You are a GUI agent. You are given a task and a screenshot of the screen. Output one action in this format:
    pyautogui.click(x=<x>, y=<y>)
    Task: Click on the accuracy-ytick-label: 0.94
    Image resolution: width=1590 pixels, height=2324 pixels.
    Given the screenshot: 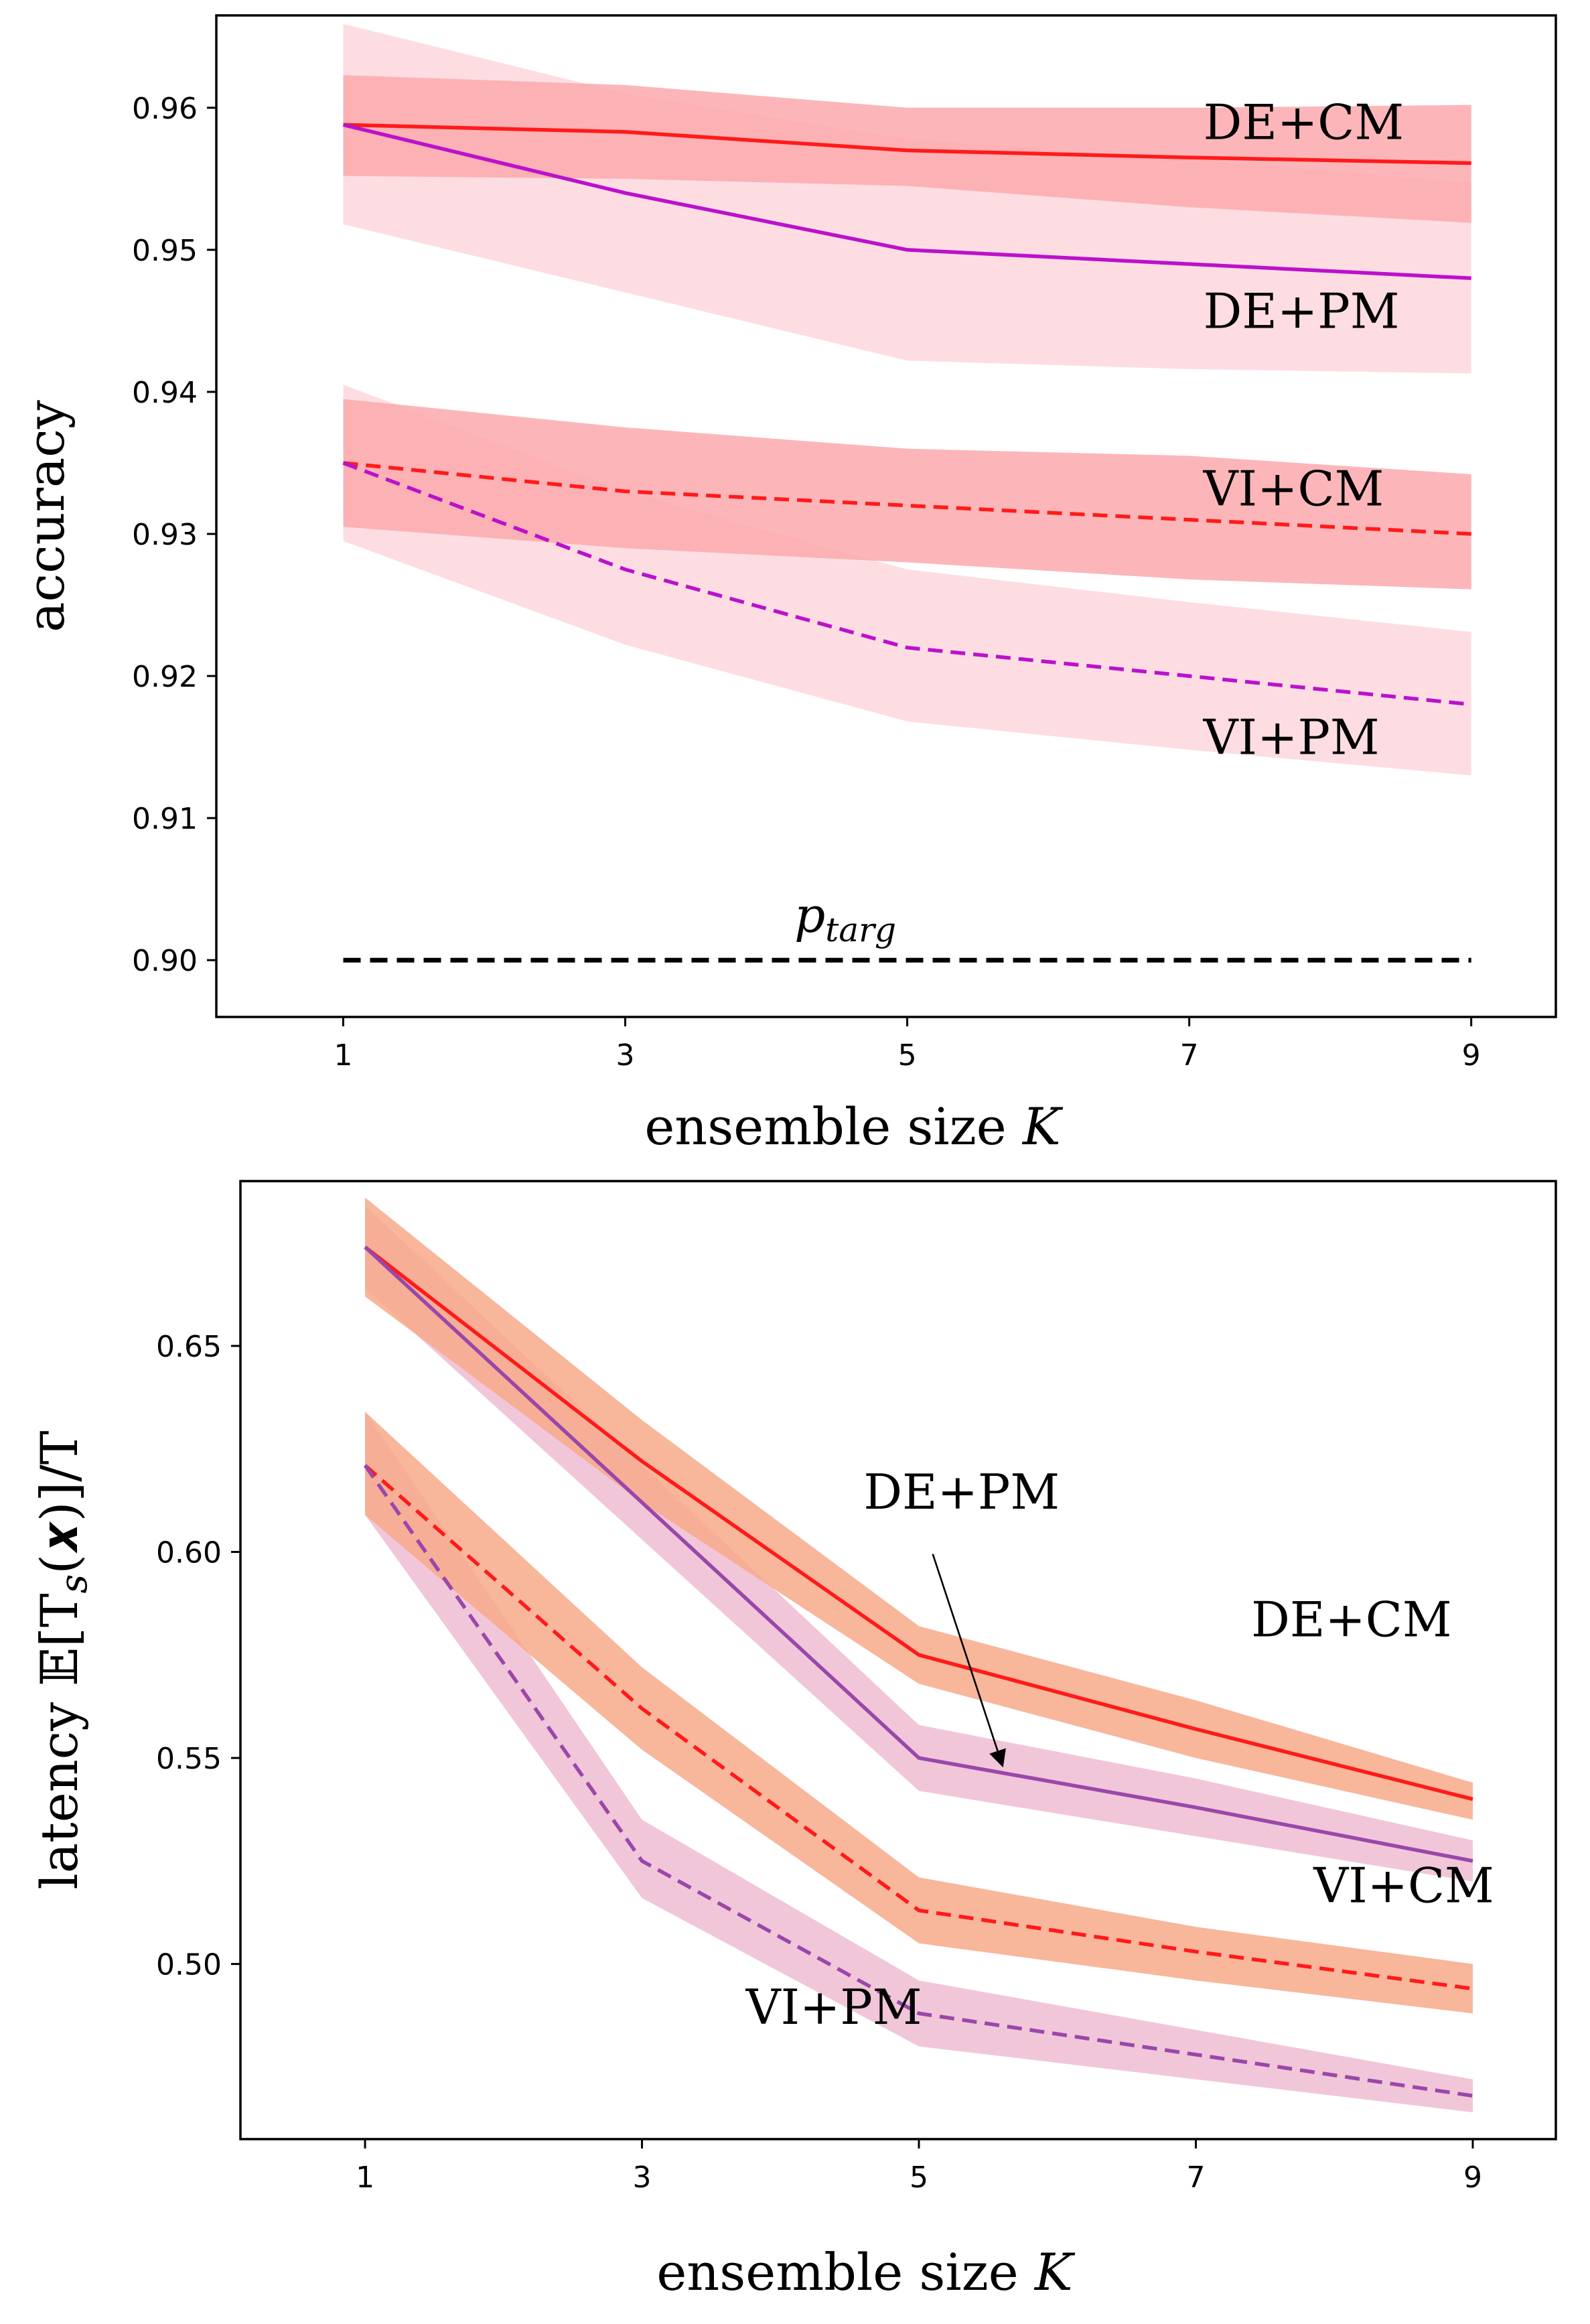 What is the action you would take?
    pyautogui.click(x=165, y=393)
    